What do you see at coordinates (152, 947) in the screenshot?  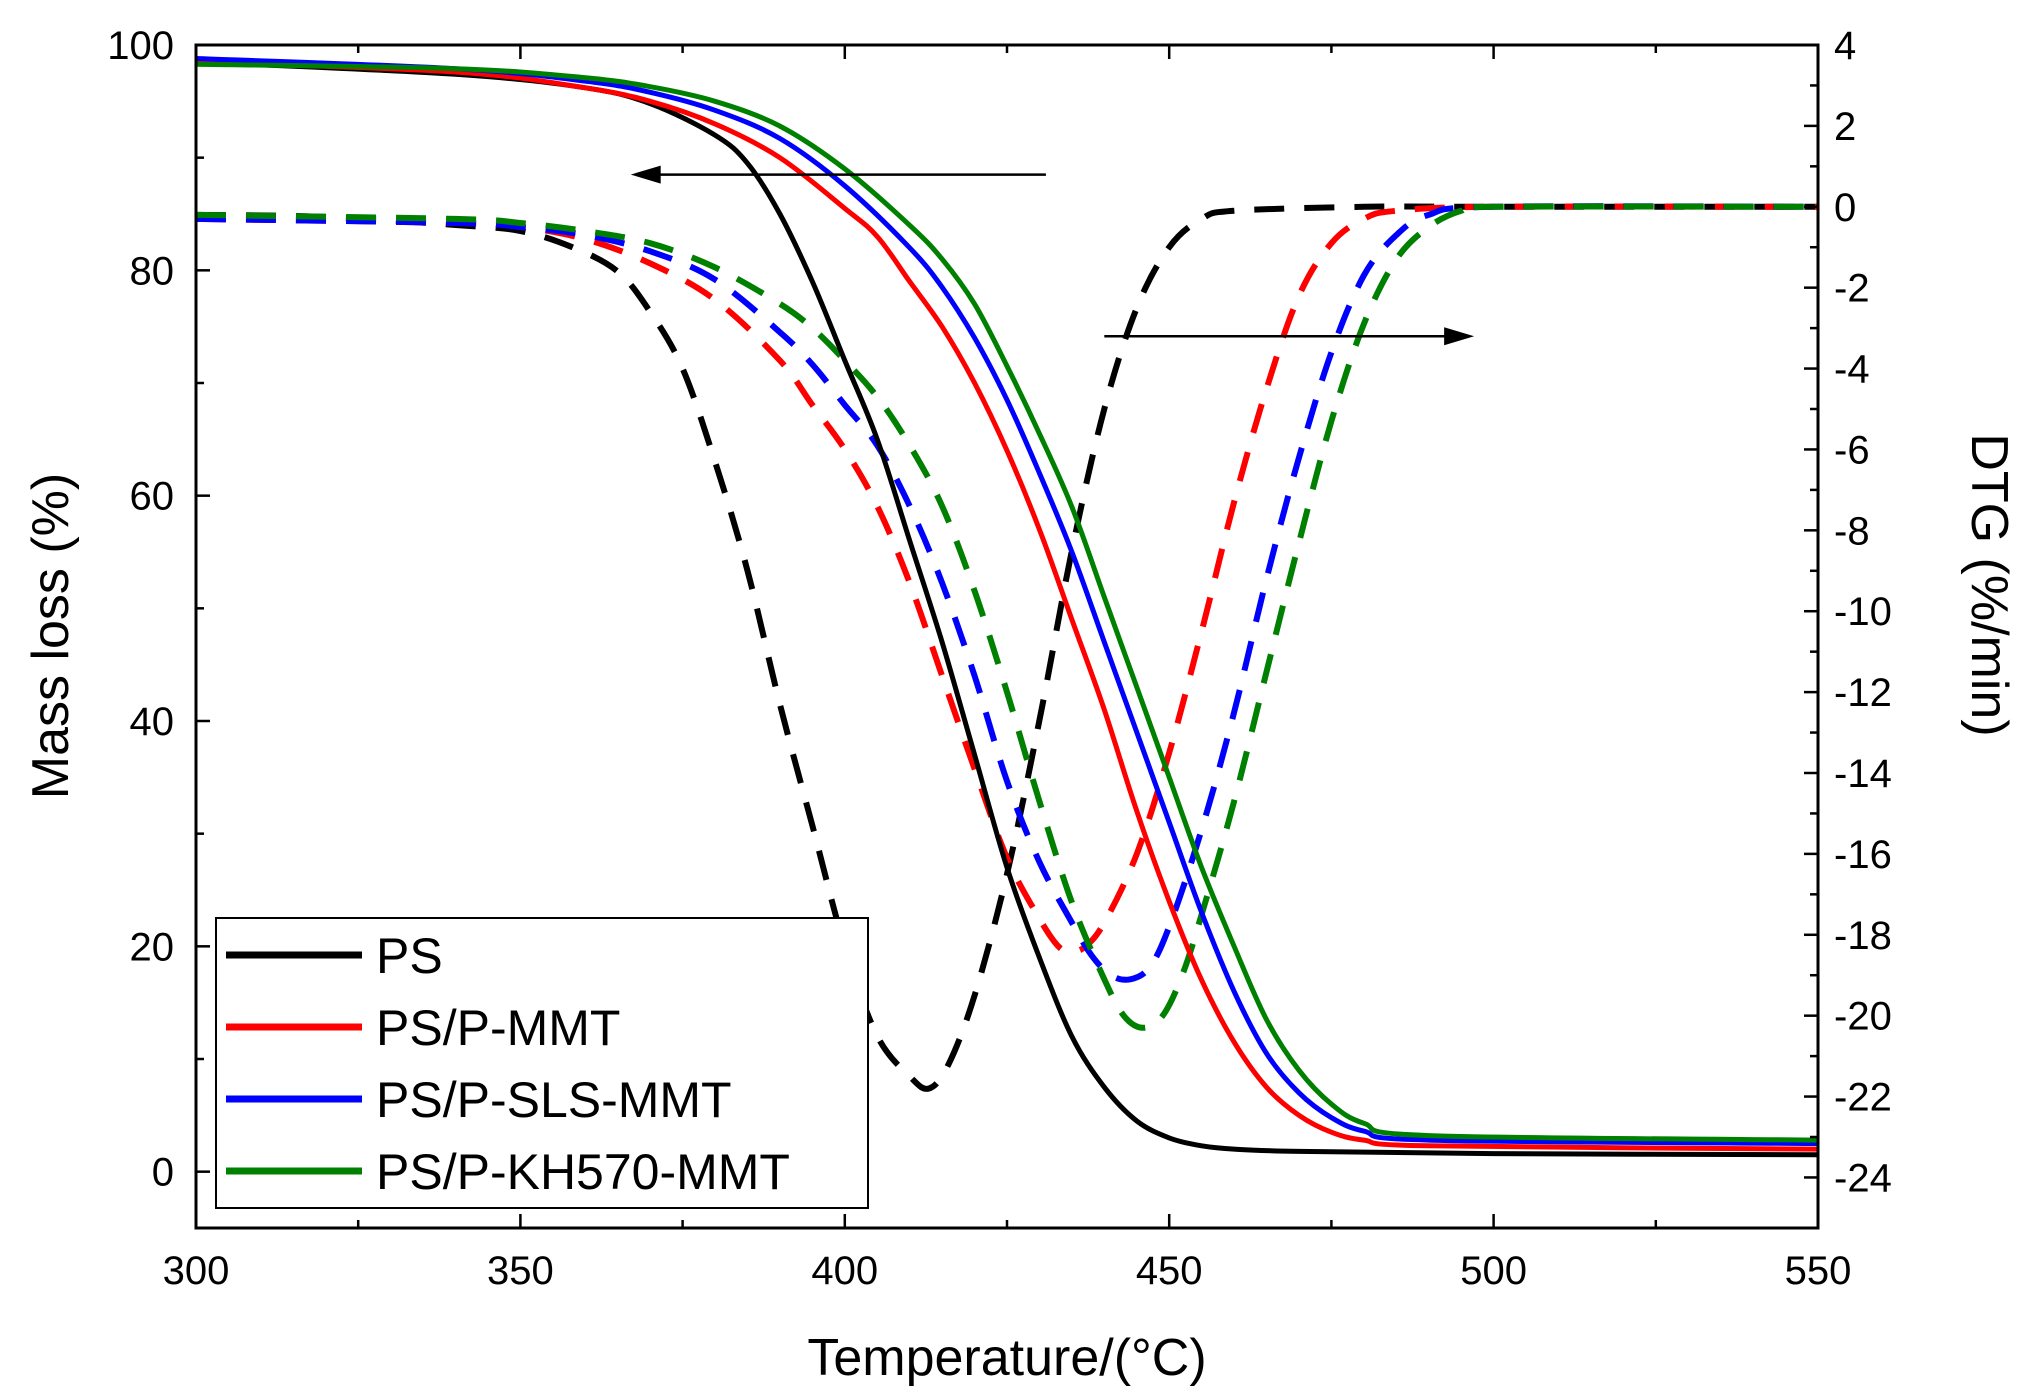 I see `y-tick-label: 20` at bounding box center [152, 947].